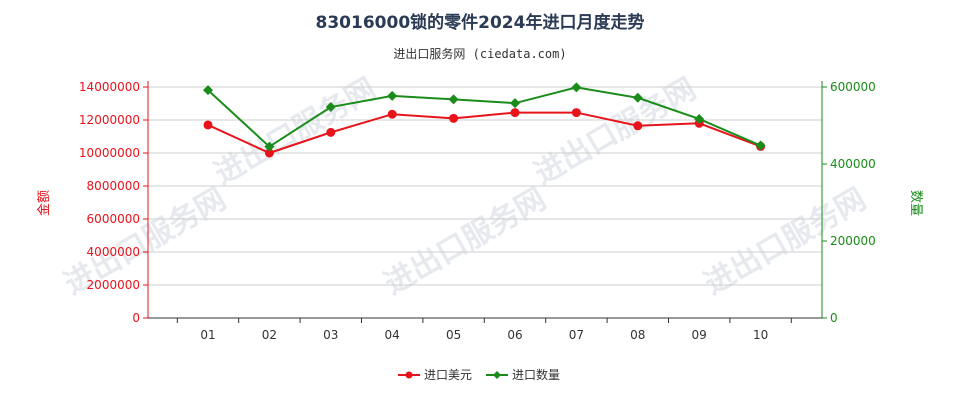 This screenshot has height=400, width=960. What do you see at coordinates (480, 23) in the screenshot?
I see `chart-title: 83016000锁的零件2024年进口月度走势` at bounding box center [480, 23].